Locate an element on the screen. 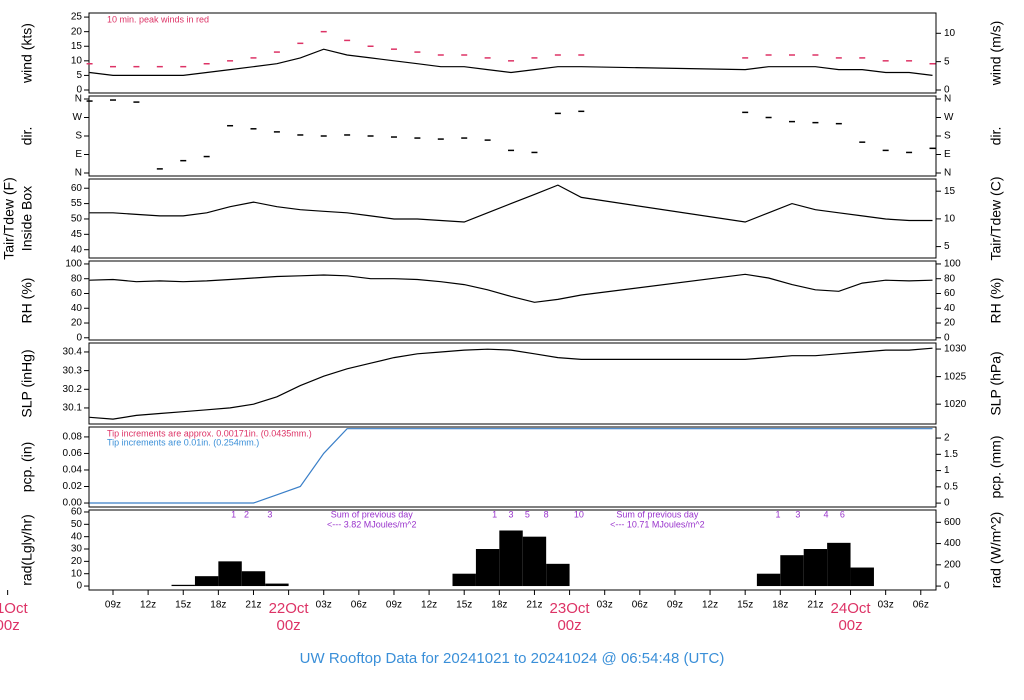 The height and width of the screenshot is (700, 1024). date-label: 22Oct is located at coordinates (289, 608).